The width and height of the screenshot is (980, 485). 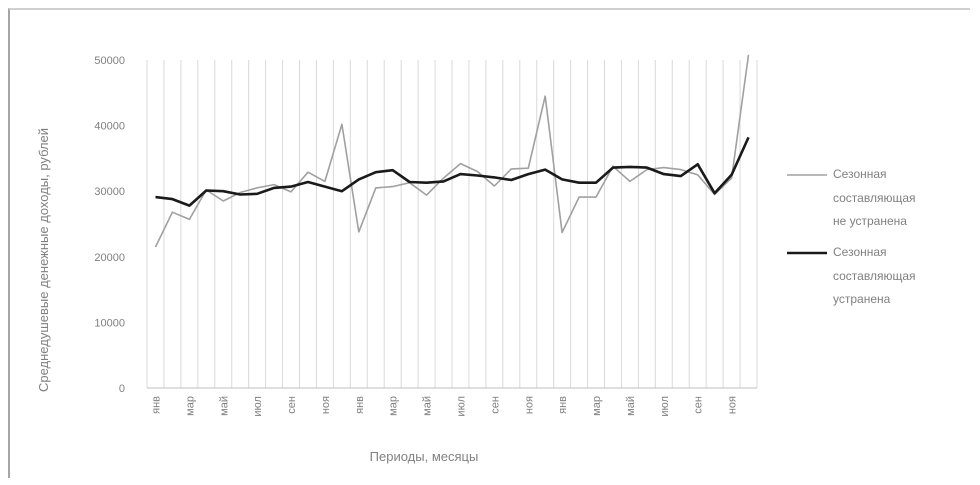 What do you see at coordinates (109, 192) in the screenshot?
I see `y-tick-label: 30000` at bounding box center [109, 192].